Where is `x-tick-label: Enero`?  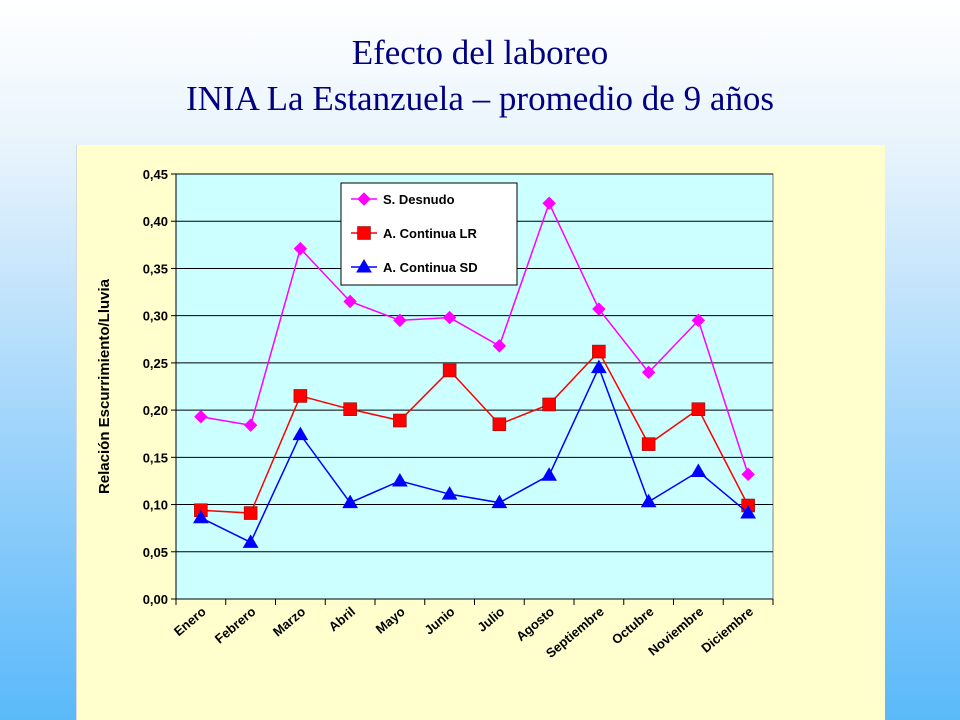 x-tick-label: Enero is located at coordinates (190, 621).